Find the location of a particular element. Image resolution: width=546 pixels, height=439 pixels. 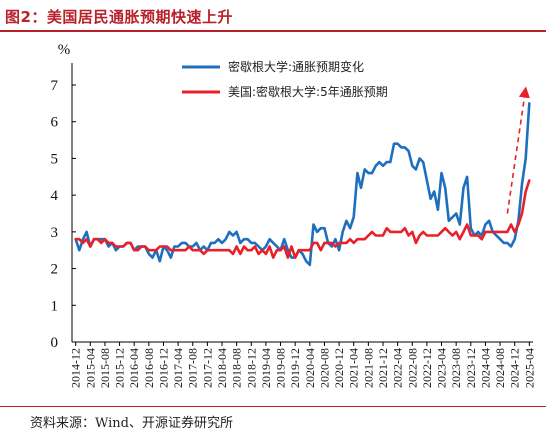

source-note: 资料来源：Wind、开源证券研究所 is located at coordinates (131, 423).